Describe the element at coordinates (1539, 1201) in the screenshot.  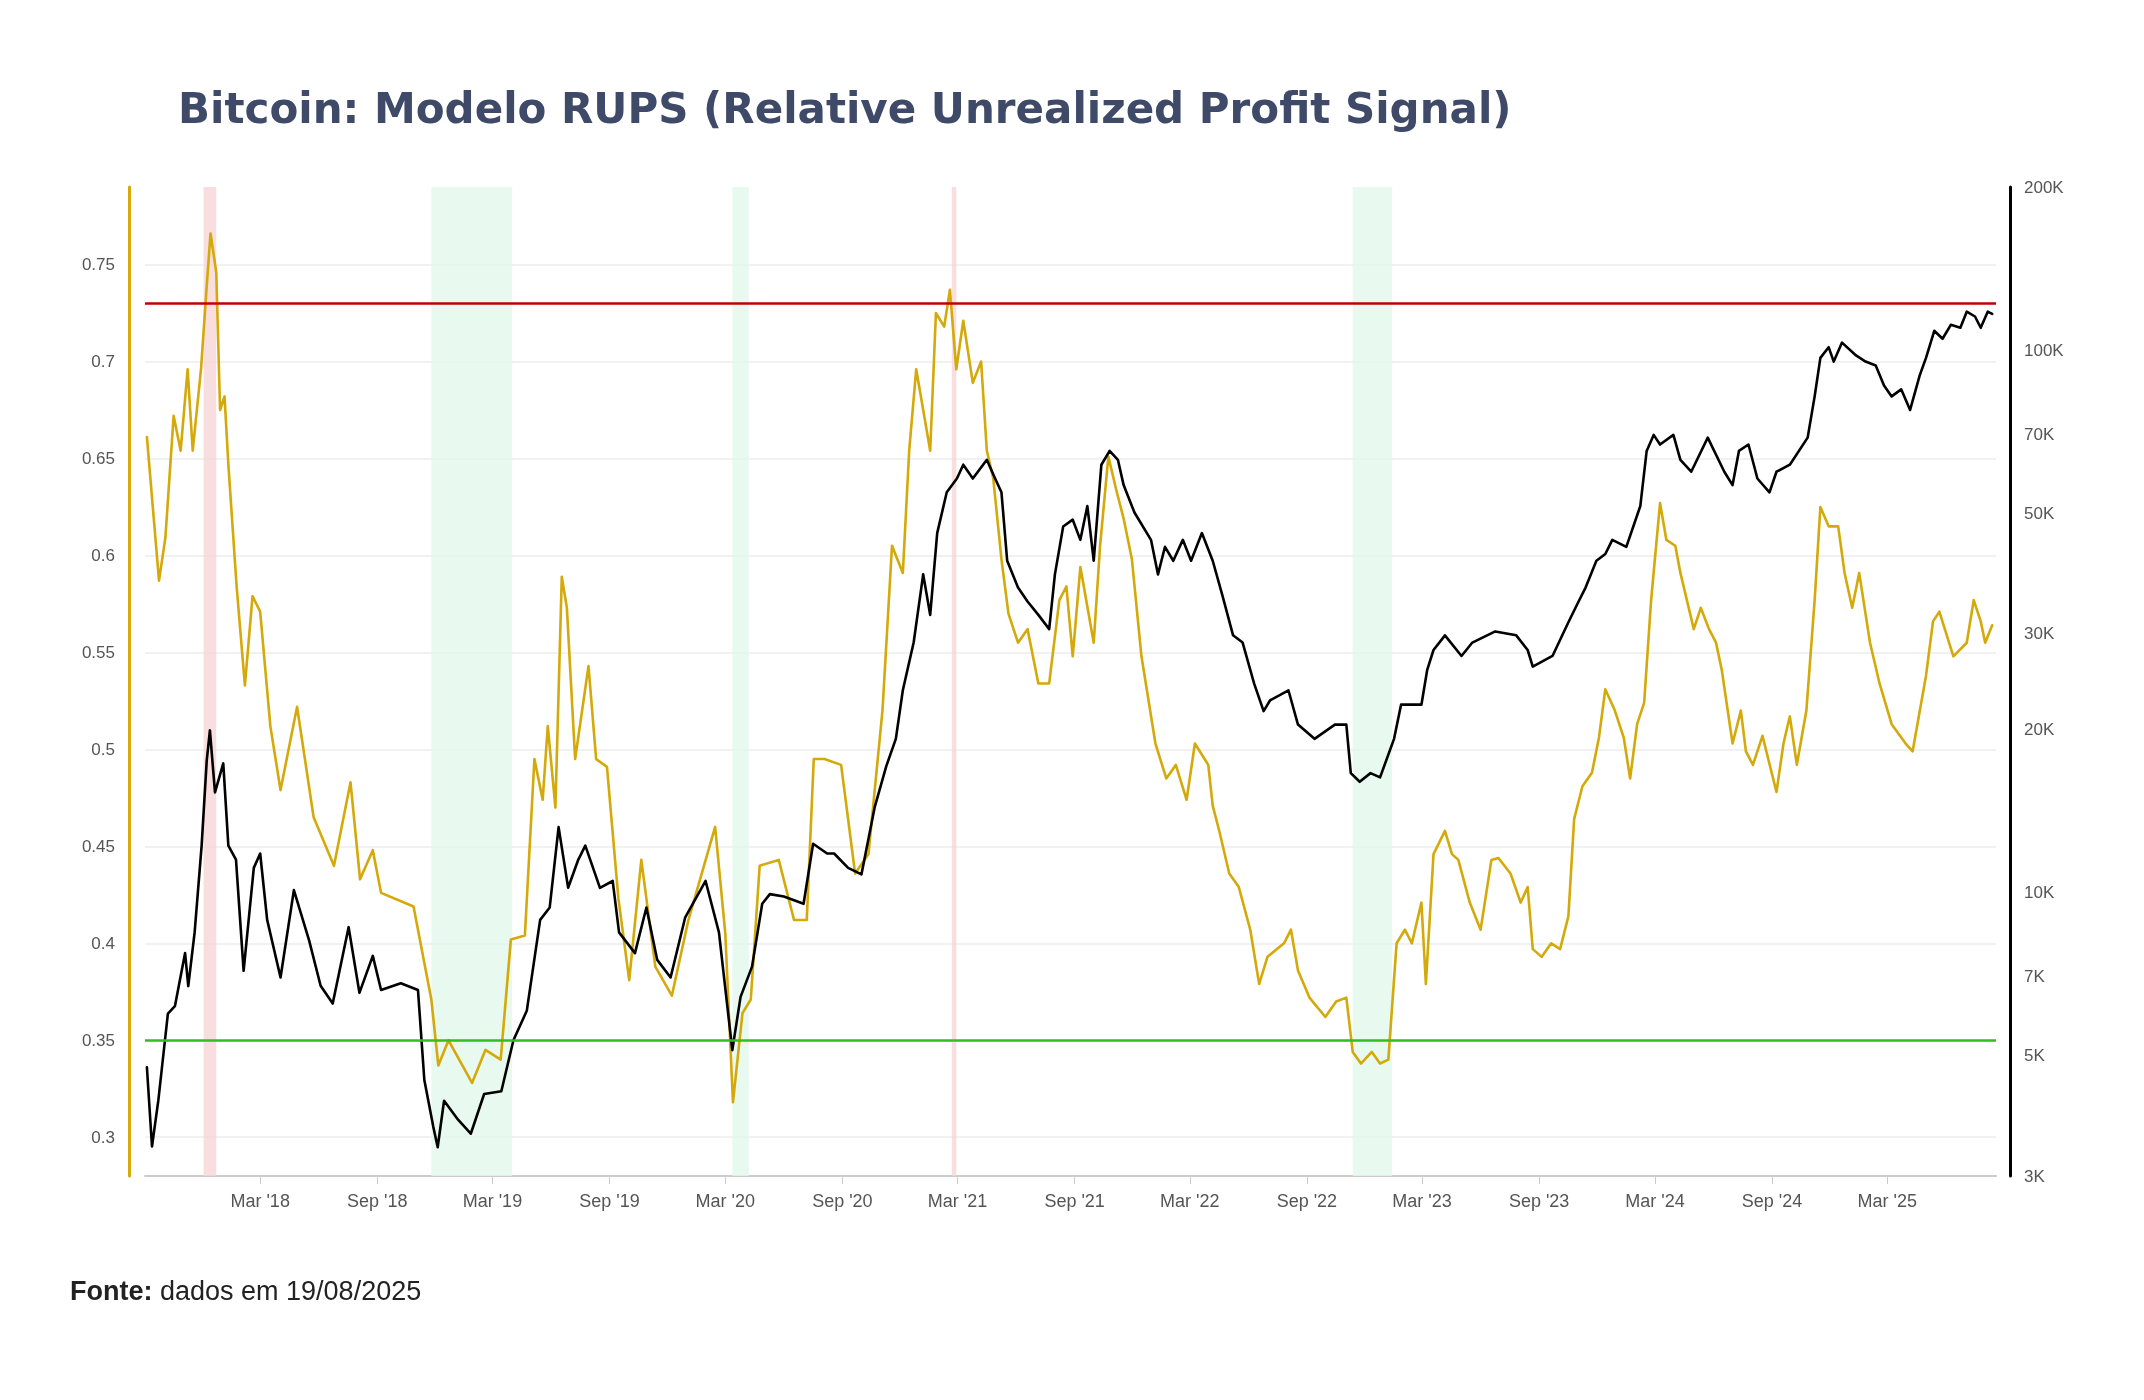
I see `x-tick-label: Sep '23` at that location.